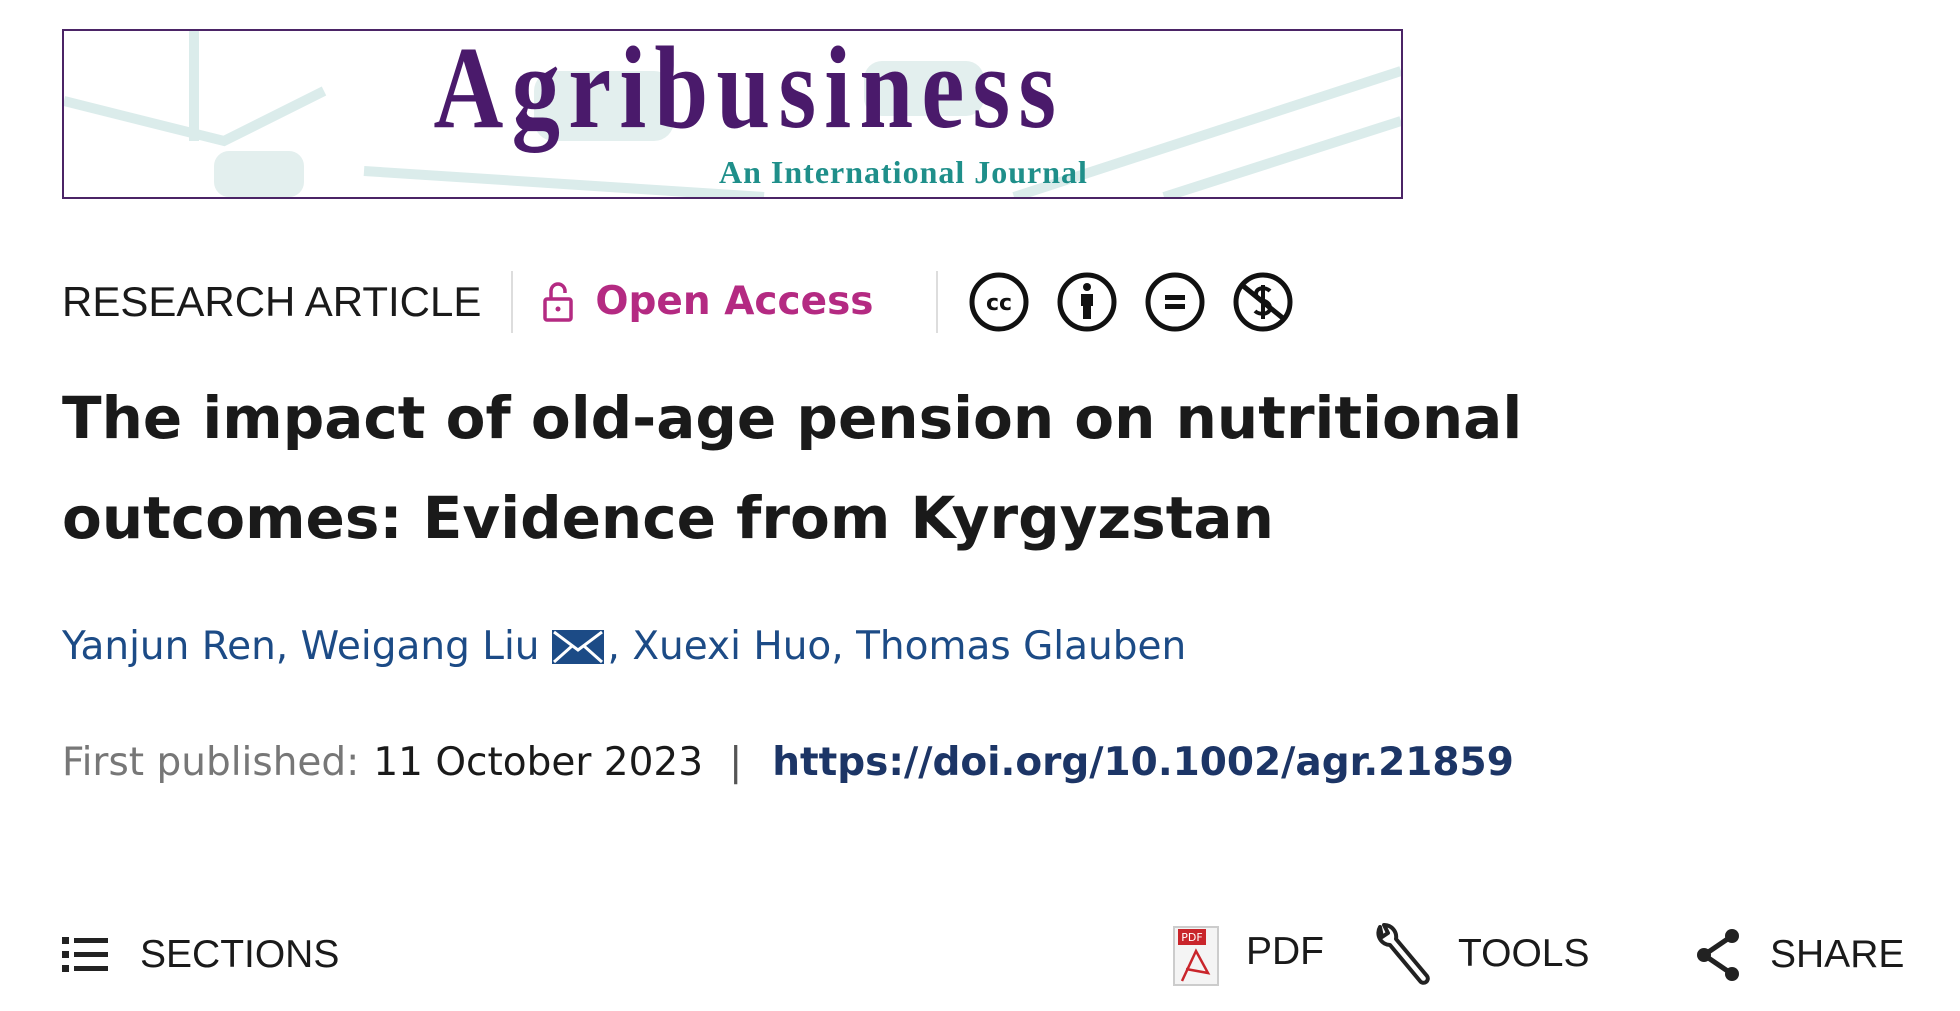 The height and width of the screenshot is (1011, 1960). I want to click on title-line: outcomes: Evidence from Kyrgyzstan, so click(668, 518).